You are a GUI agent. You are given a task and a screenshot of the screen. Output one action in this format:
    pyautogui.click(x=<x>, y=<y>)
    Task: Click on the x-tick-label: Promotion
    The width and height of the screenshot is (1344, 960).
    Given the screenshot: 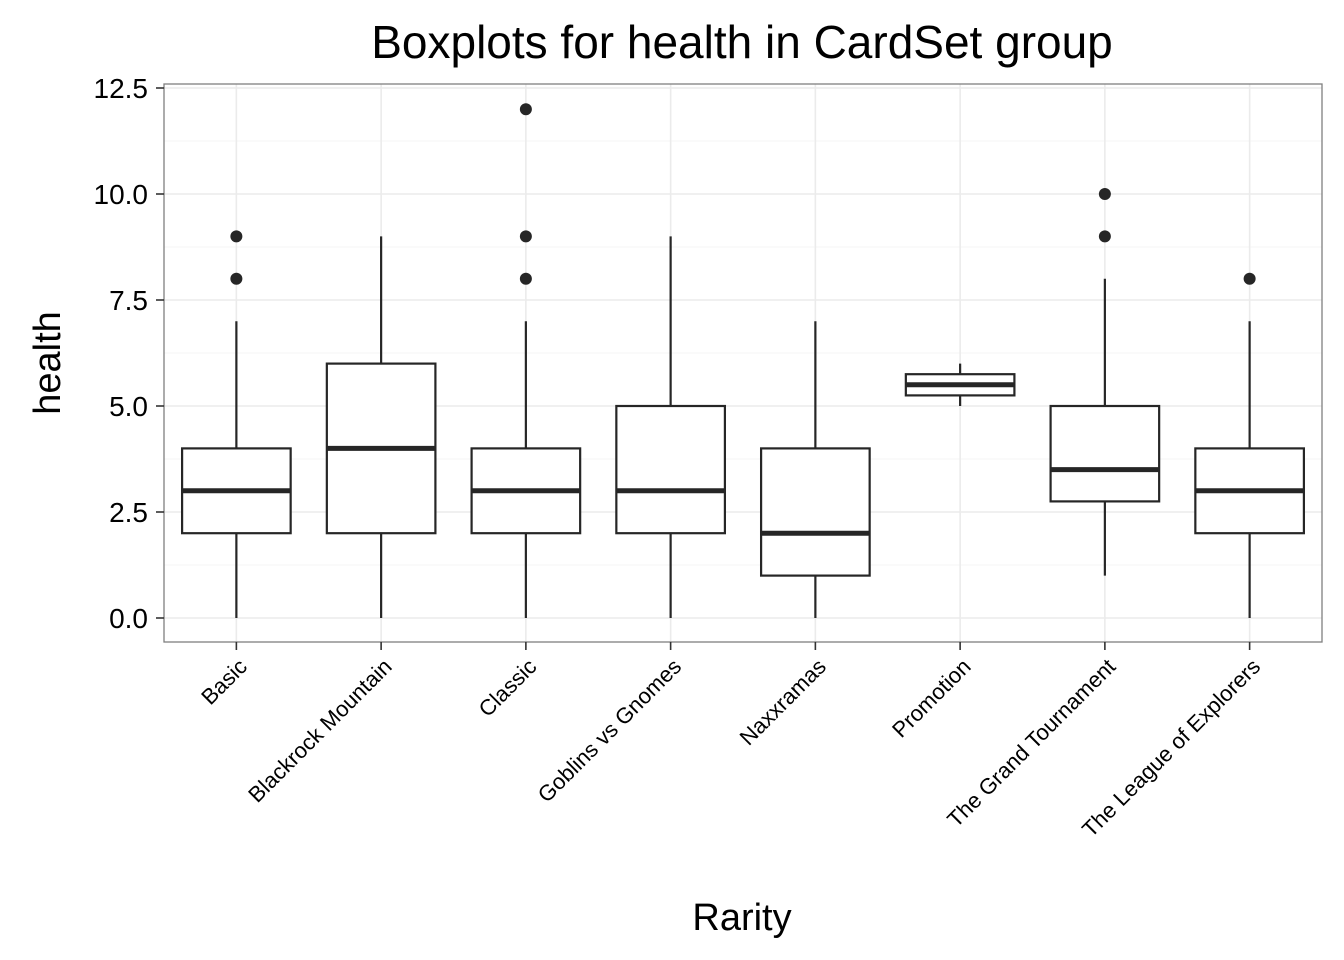 What is the action you would take?
    pyautogui.click(x=931, y=698)
    